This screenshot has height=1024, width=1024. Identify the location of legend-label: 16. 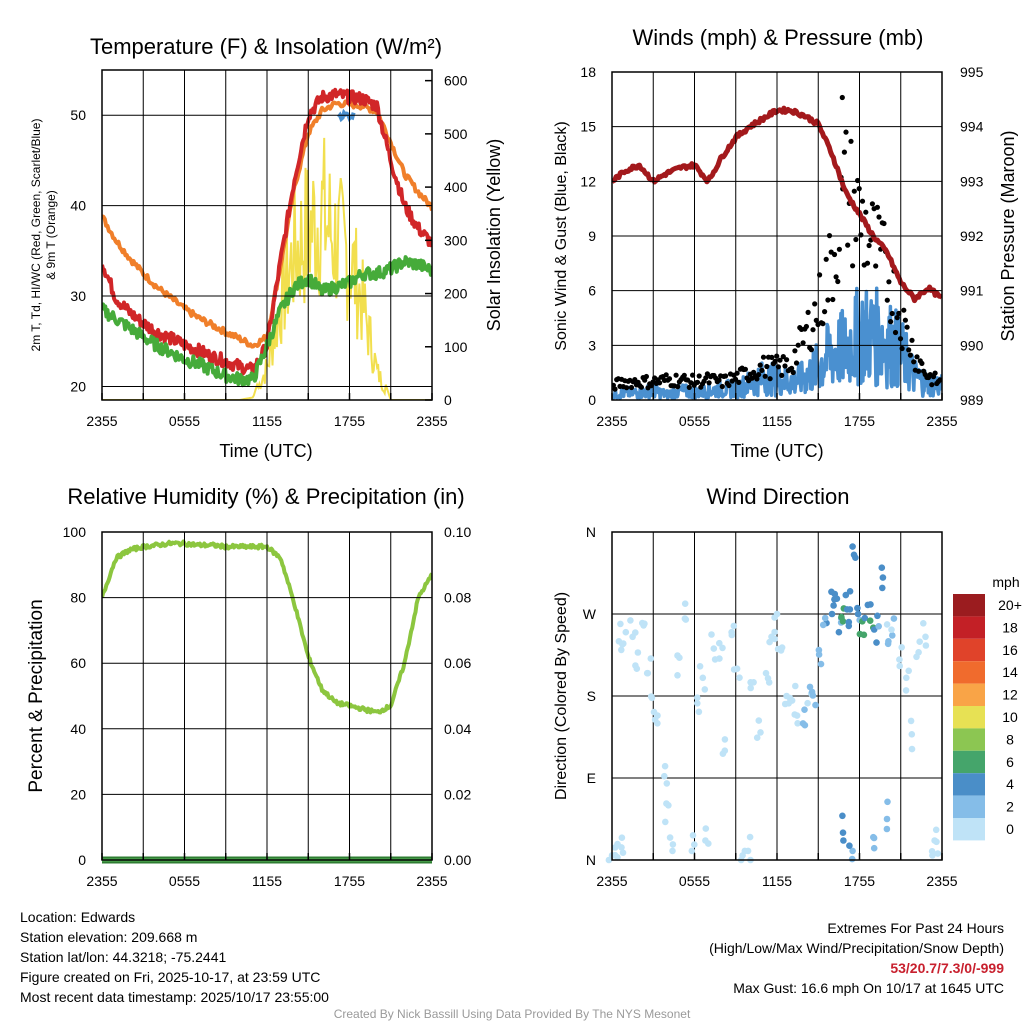
(1010, 650).